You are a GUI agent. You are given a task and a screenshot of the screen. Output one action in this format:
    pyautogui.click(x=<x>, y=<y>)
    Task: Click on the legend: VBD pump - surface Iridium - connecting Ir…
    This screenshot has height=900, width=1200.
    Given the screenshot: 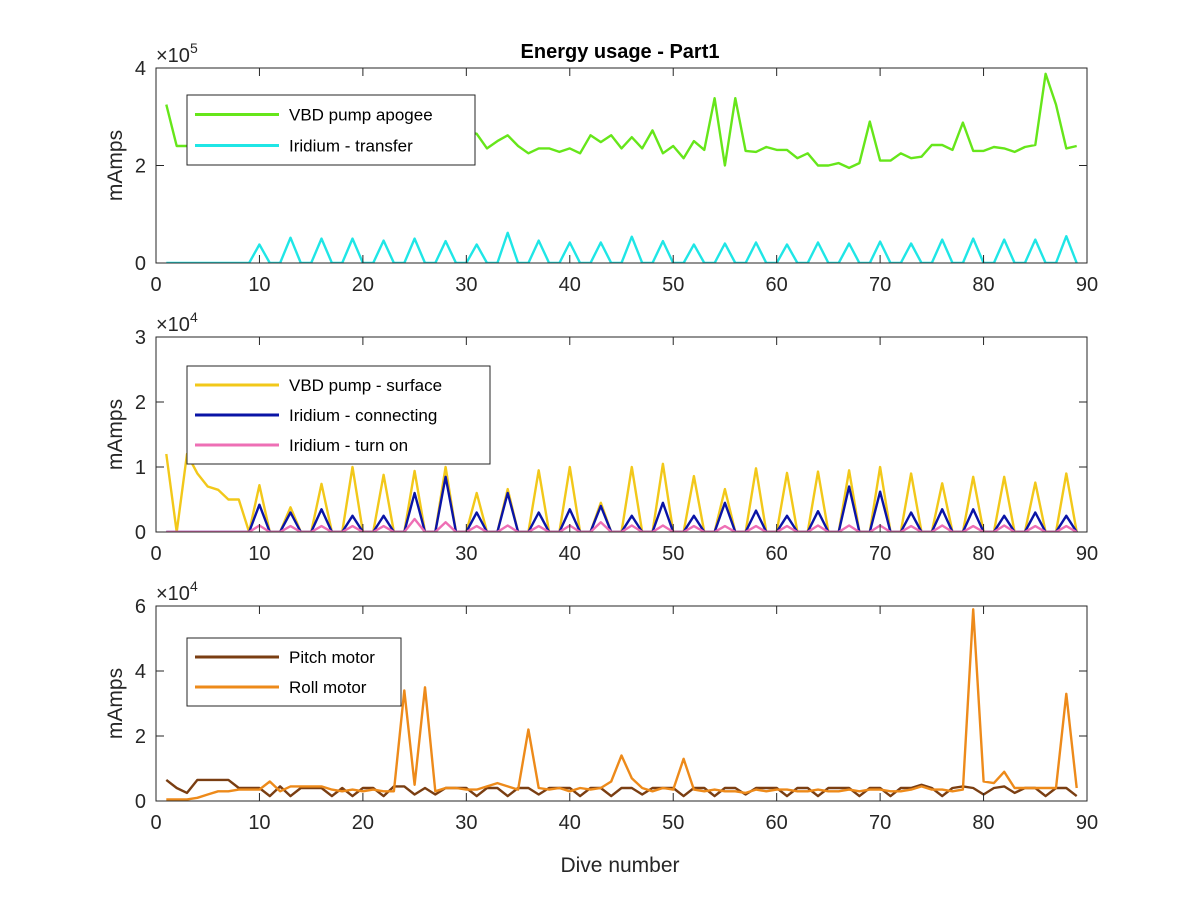 What is the action you would take?
    pyautogui.click(x=338, y=415)
    